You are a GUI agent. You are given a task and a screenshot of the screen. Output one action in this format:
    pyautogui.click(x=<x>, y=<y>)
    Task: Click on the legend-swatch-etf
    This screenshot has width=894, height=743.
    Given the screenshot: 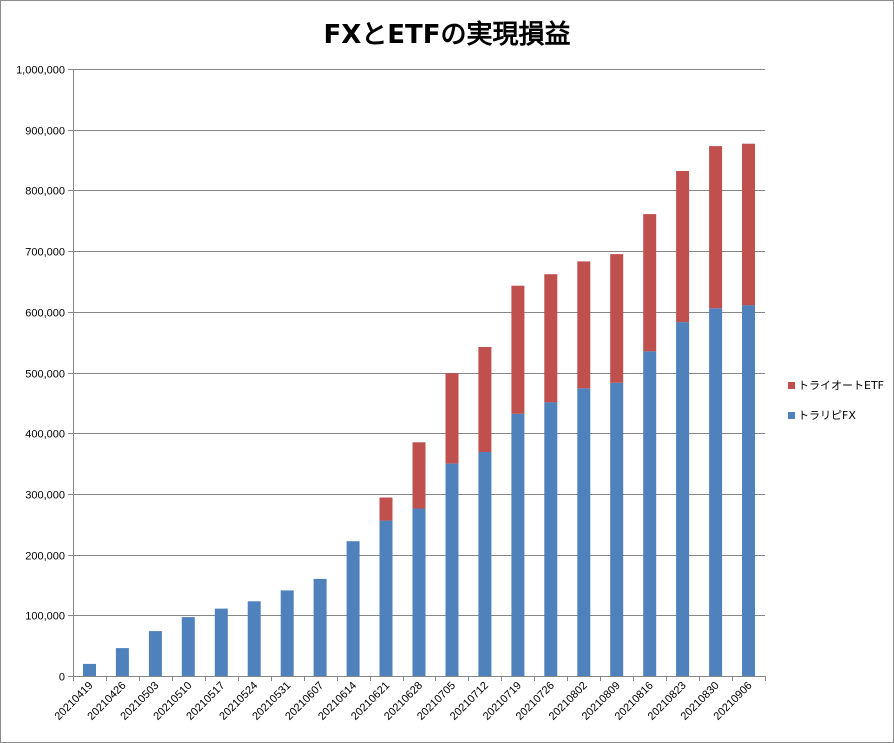 What is the action you would take?
    pyautogui.click(x=791, y=385)
    